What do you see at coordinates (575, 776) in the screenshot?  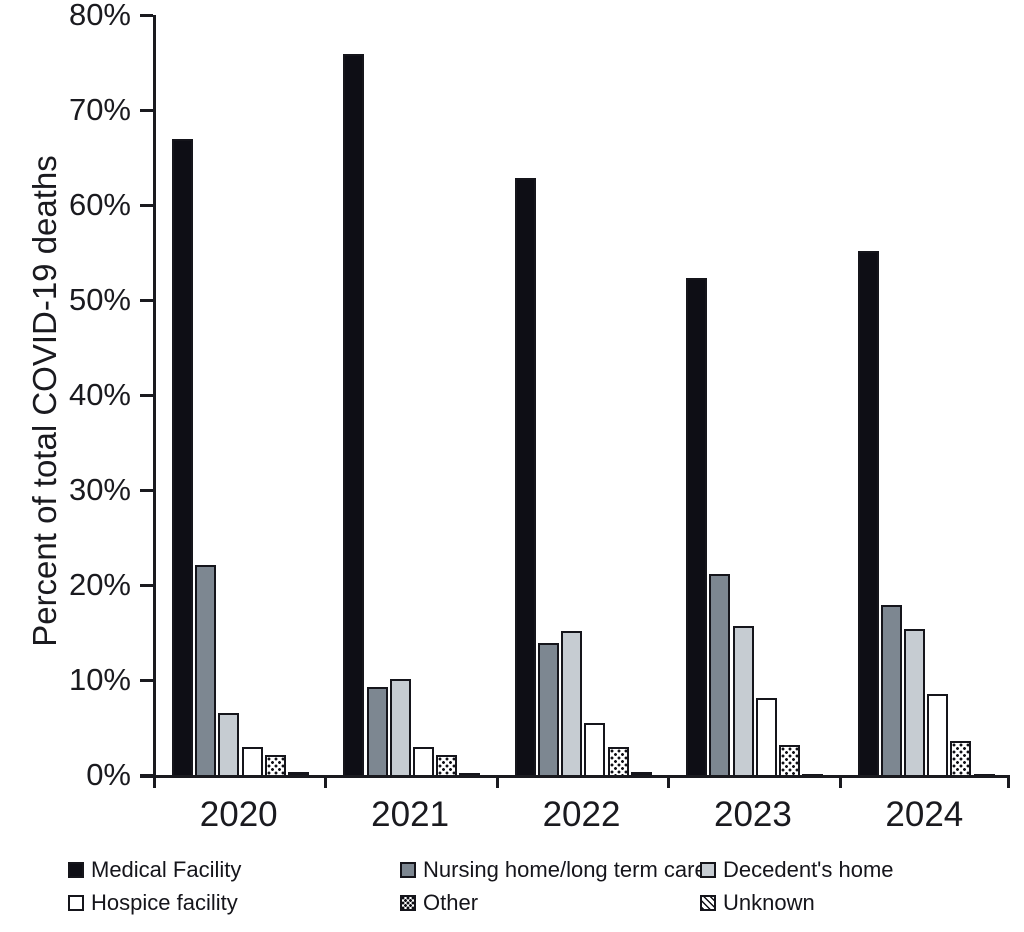 I see `x-axis-line` at bounding box center [575, 776].